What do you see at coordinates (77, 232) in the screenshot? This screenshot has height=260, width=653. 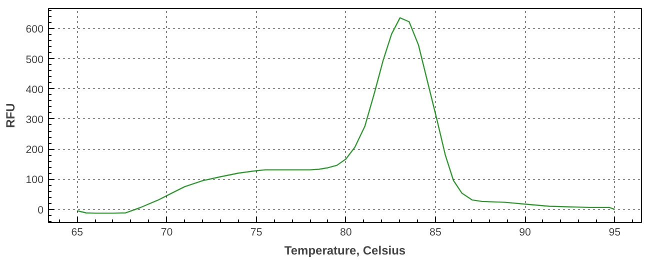 I see `x-tick-label: 65` at bounding box center [77, 232].